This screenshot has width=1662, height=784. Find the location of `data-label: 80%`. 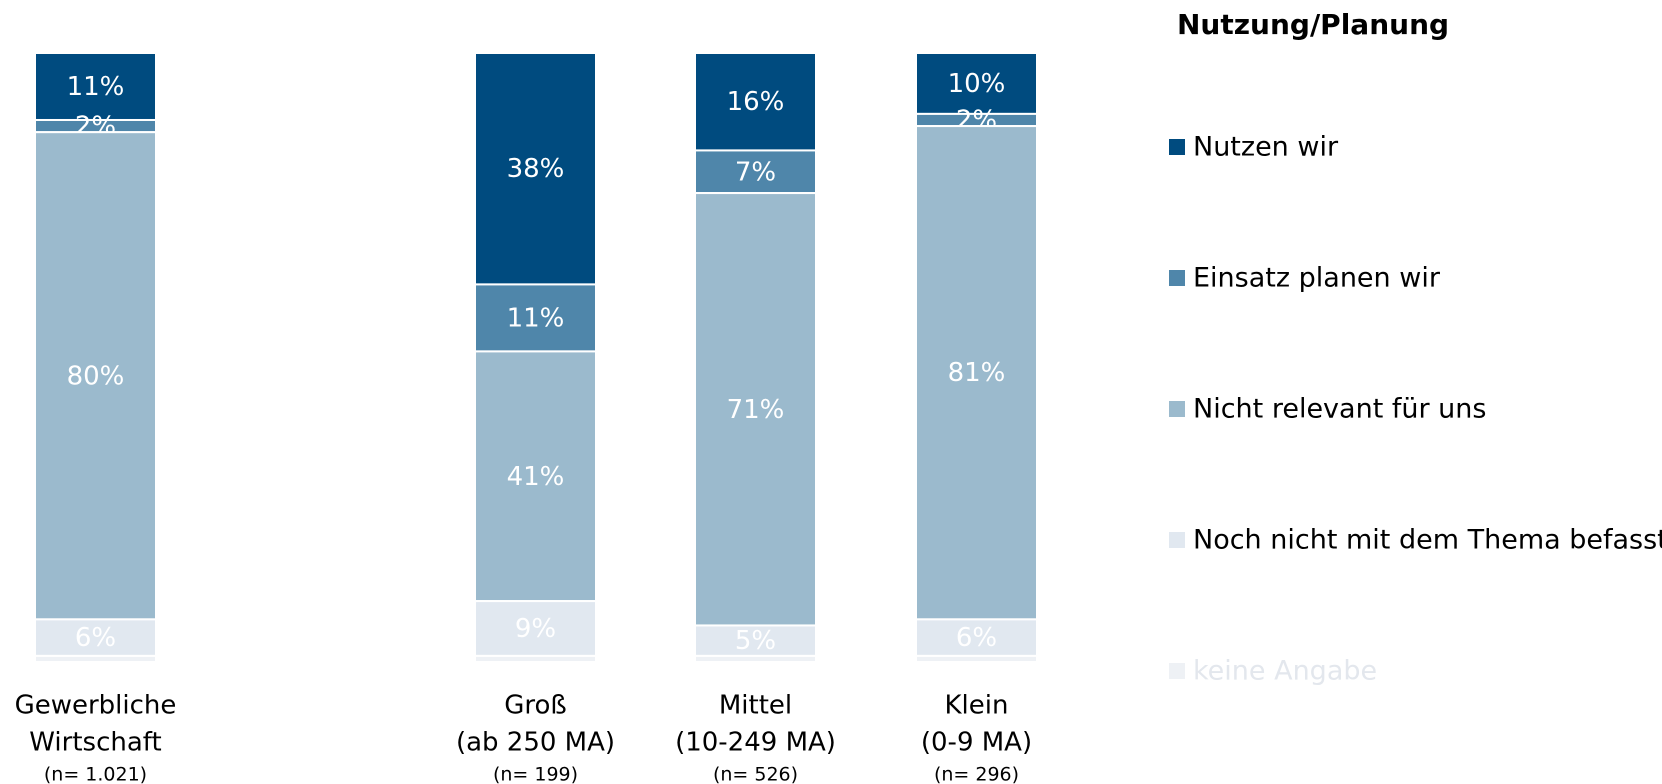

data-label: 80% is located at coordinates (96, 376).